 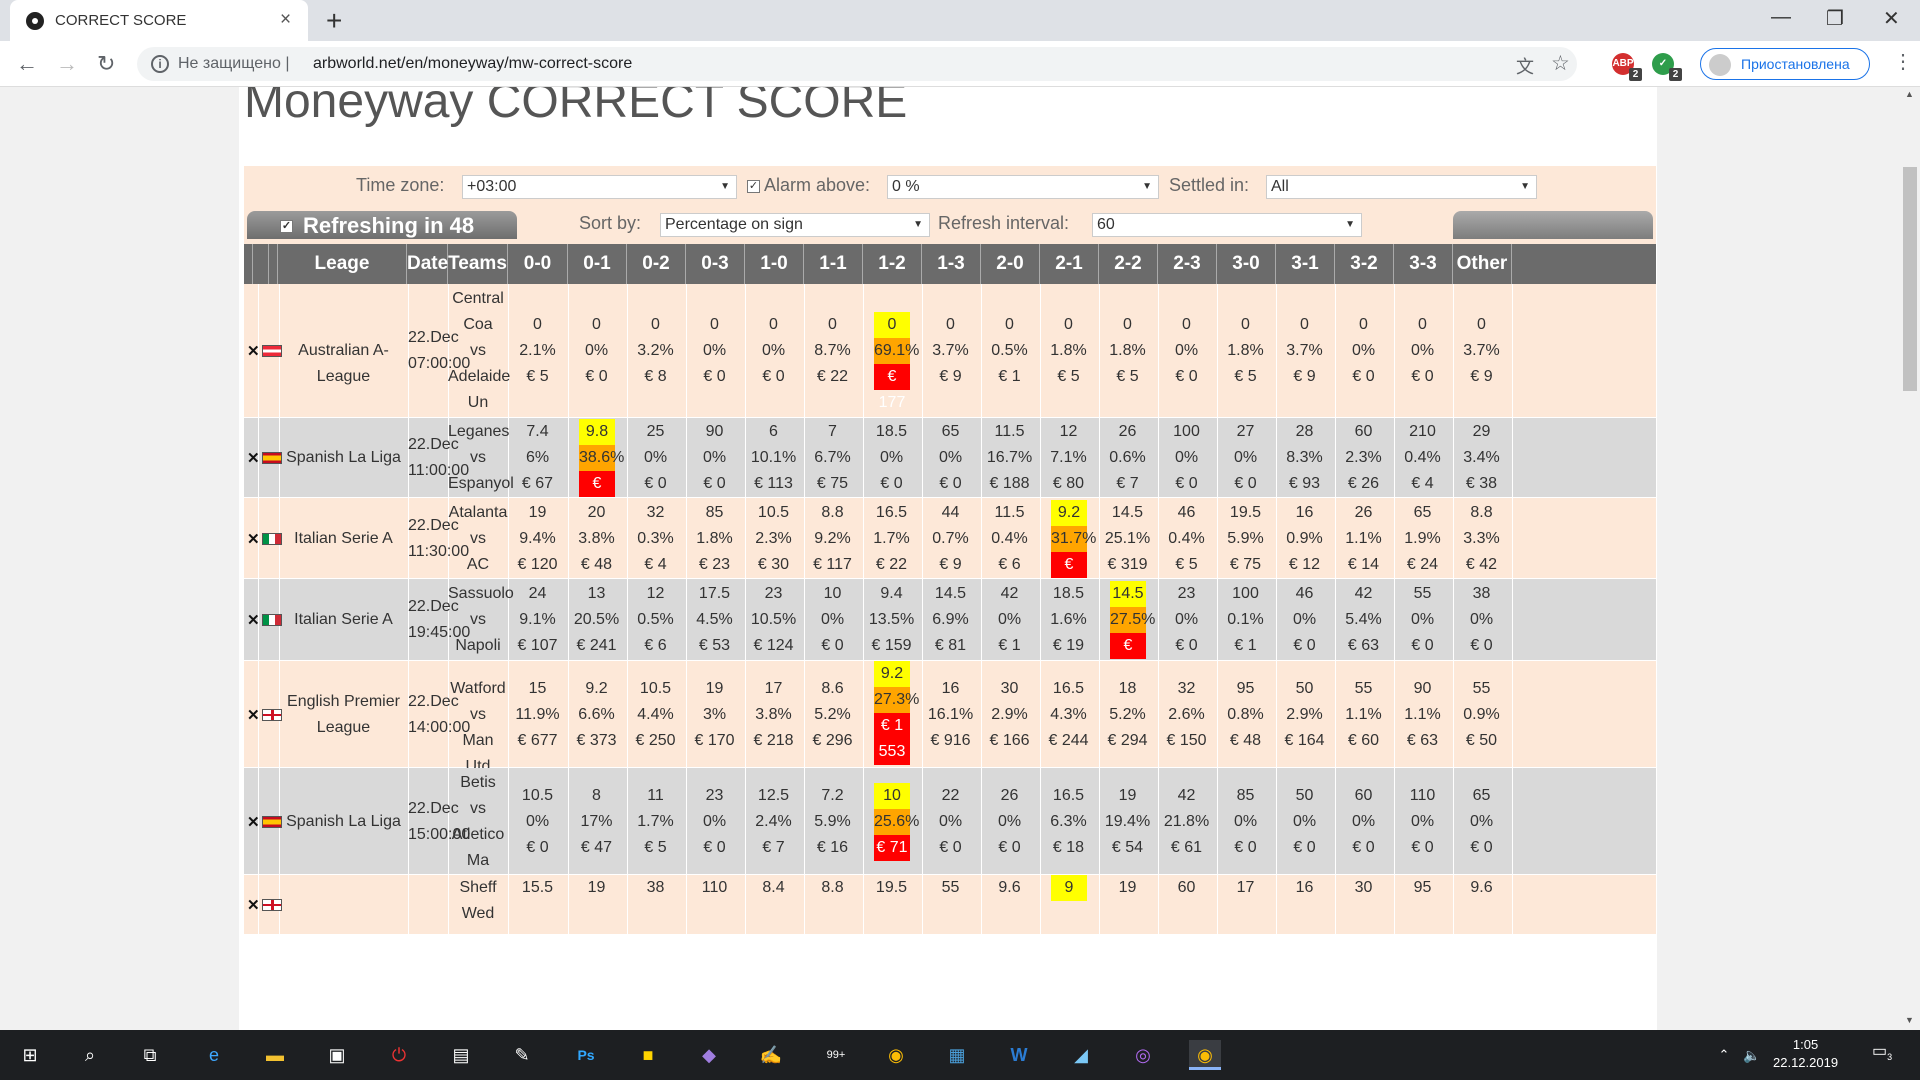 I want to click on money-cell: € 4, so click(x=655, y=564).